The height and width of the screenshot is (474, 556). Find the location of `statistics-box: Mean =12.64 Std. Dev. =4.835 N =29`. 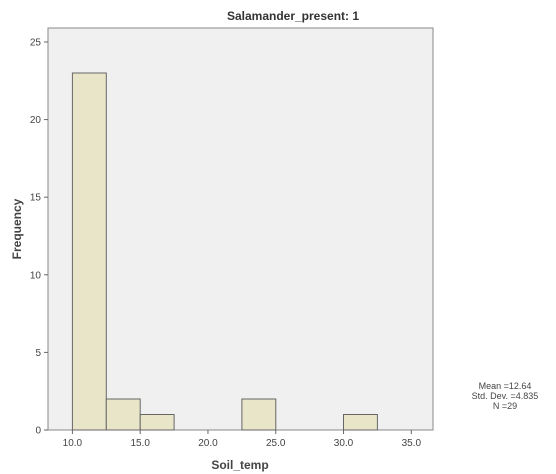

statistics-box: Mean =12.64 Std. Dev. =4.835 N =29 is located at coordinates (505, 396).